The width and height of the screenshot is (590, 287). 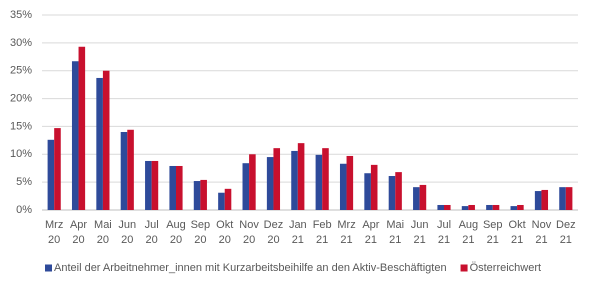 What do you see at coordinates (21, 71) in the screenshot?
I see `y-tick-label: 25%` at bounding box center [21, 71].